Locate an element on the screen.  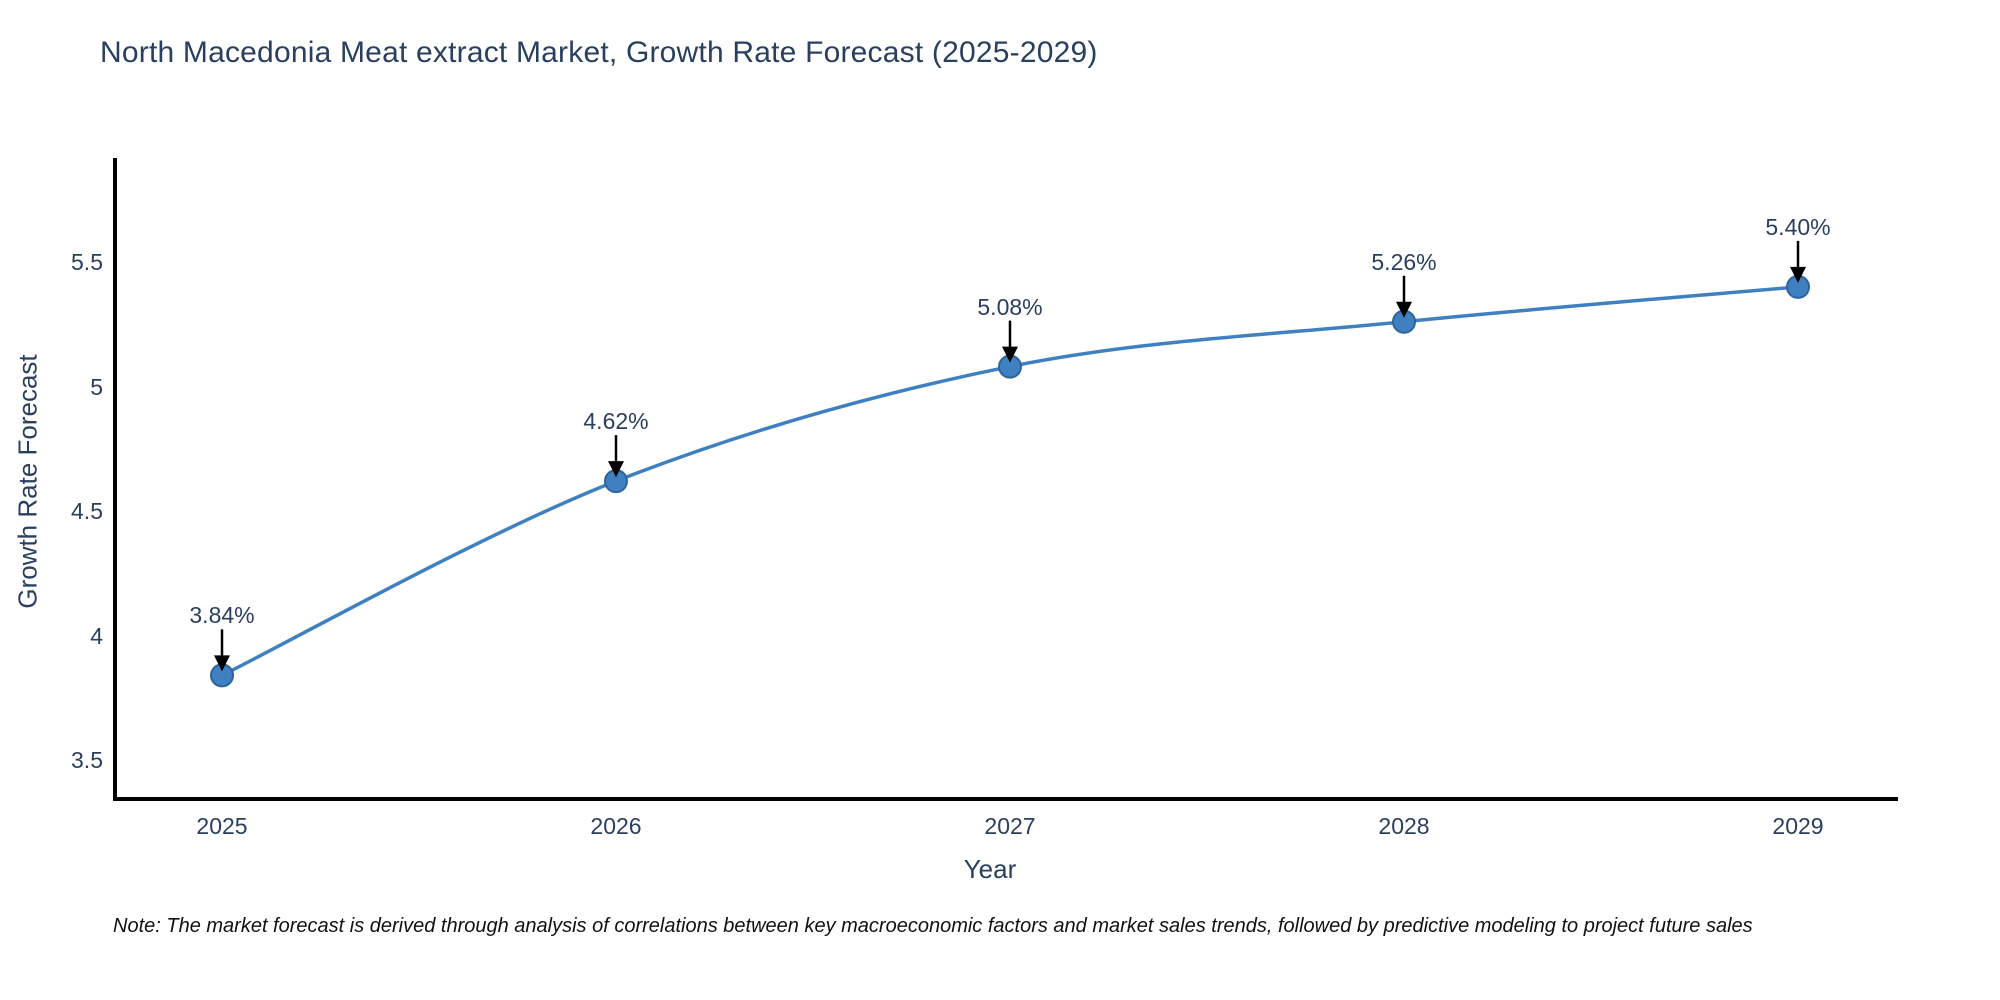
y-tick-label: 5.5 is located at coordinates (87, 262).